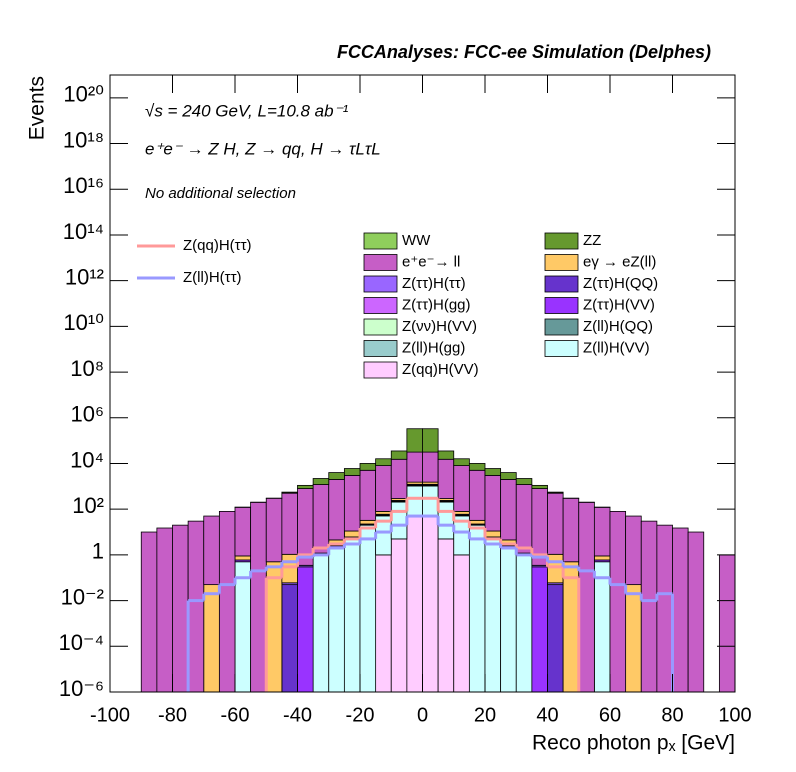 The height and width of the screenshot is (772, 796). I want to click on x-tick-label: 0, so click(422, 715).